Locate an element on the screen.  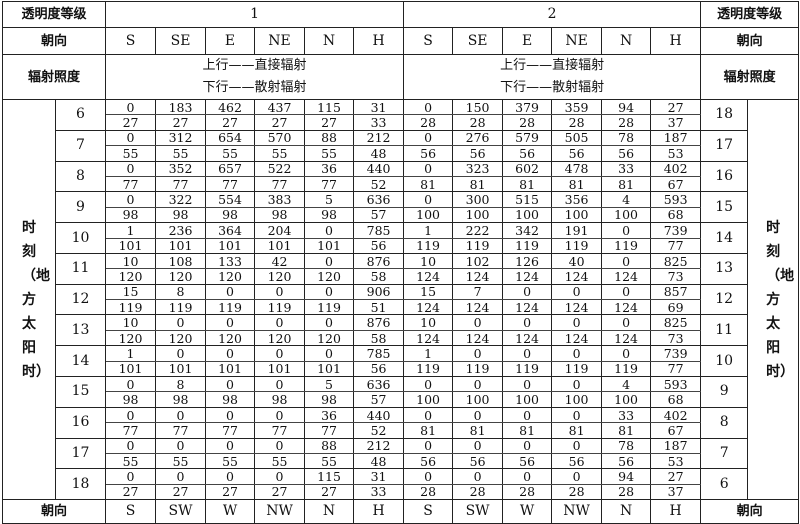
direct-radiation-value: 115 is located at coordinates (329, 476).